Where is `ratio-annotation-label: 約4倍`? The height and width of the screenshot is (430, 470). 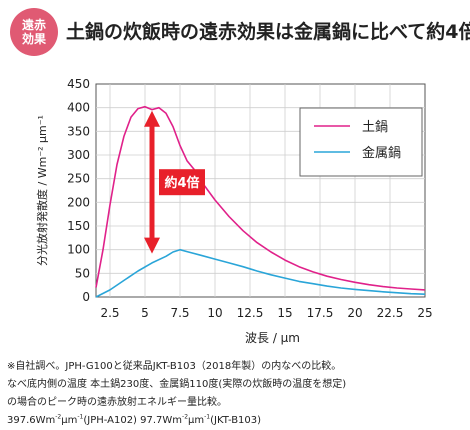
ratio-annotation-label: 約4倍 is located at coordinates (181, 183).